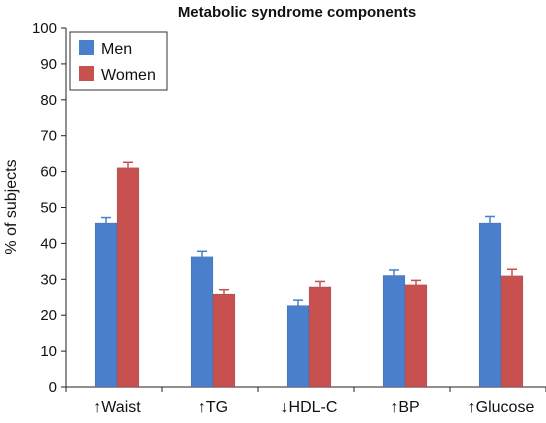 Image resolution: width=546 pixels, height=423 pixels. I want to click on chart-title: Metabolic syndrome components, so click(297, 12).